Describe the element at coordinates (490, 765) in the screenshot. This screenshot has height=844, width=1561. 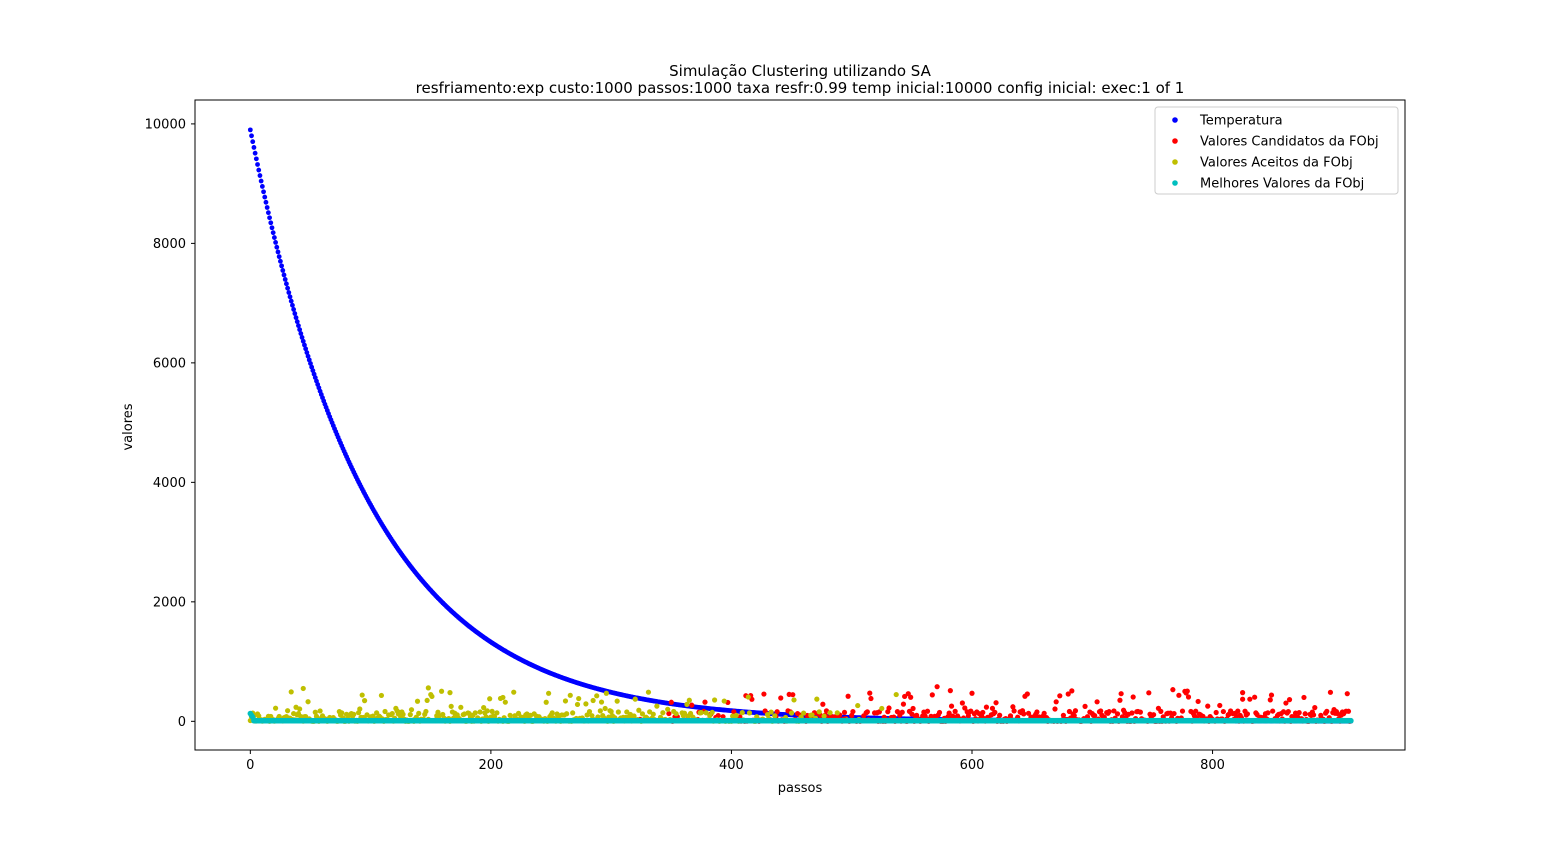
I see `x-tick-label: 200` at that location.